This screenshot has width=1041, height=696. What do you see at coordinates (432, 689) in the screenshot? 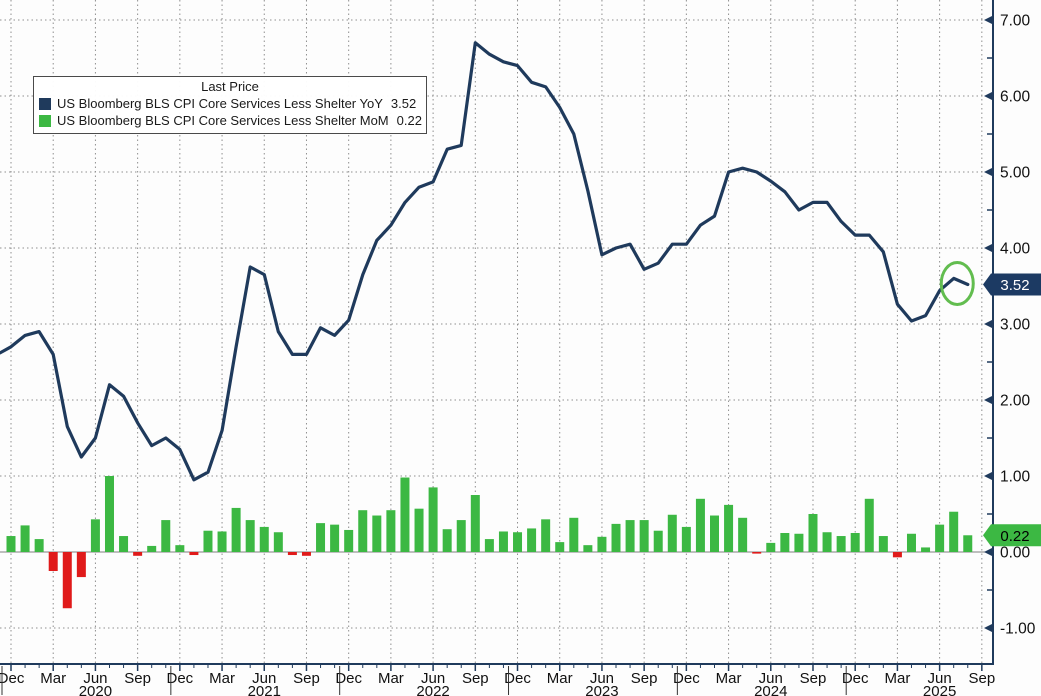
I see `x-year-label: 2022` at bounding box center [432, 689].